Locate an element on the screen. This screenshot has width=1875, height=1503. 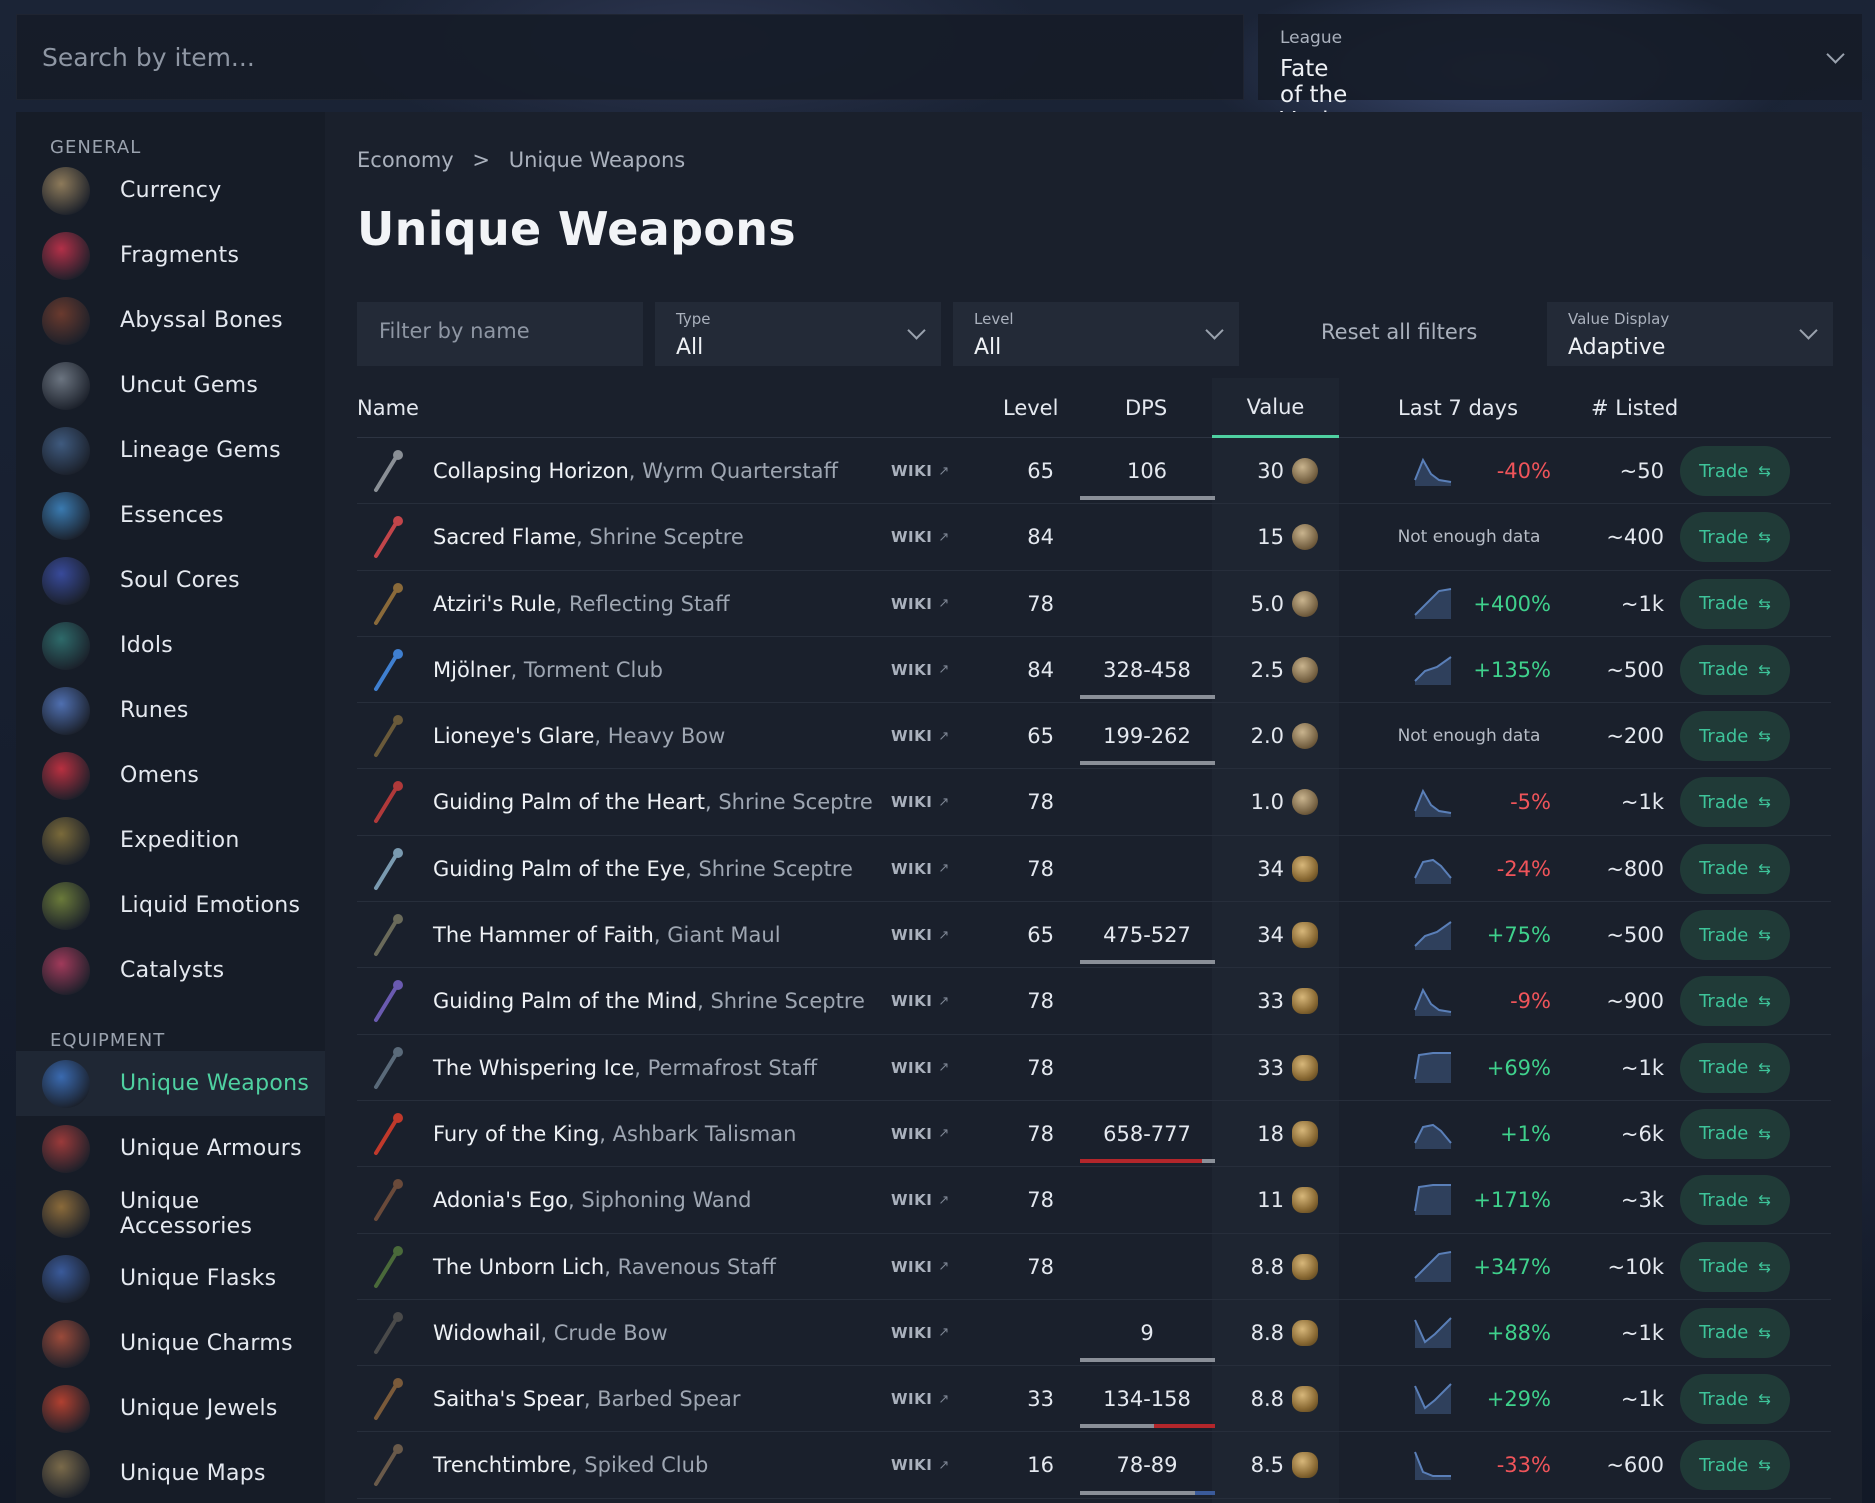
type-filter: Type All is located at coordinates (798, 334).